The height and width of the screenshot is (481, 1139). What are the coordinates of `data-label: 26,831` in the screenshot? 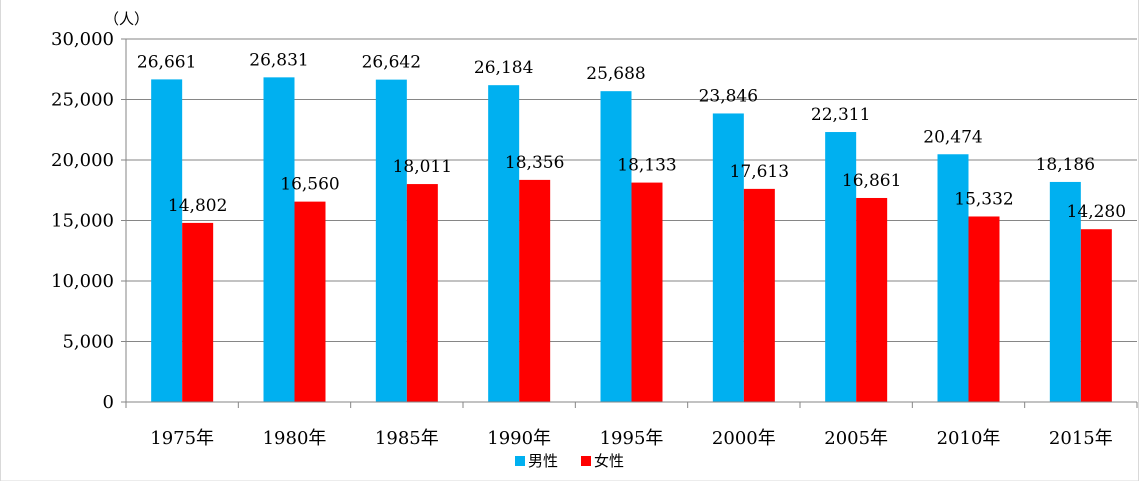 It's located at (278, 60).